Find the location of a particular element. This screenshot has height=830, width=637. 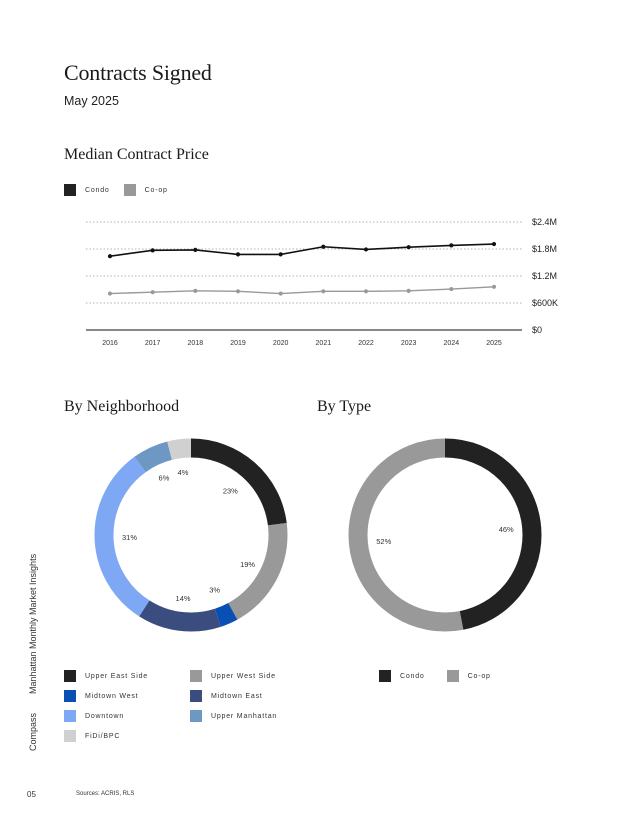

page-subtitle: May 2025 is located at coordinates (91, 101).